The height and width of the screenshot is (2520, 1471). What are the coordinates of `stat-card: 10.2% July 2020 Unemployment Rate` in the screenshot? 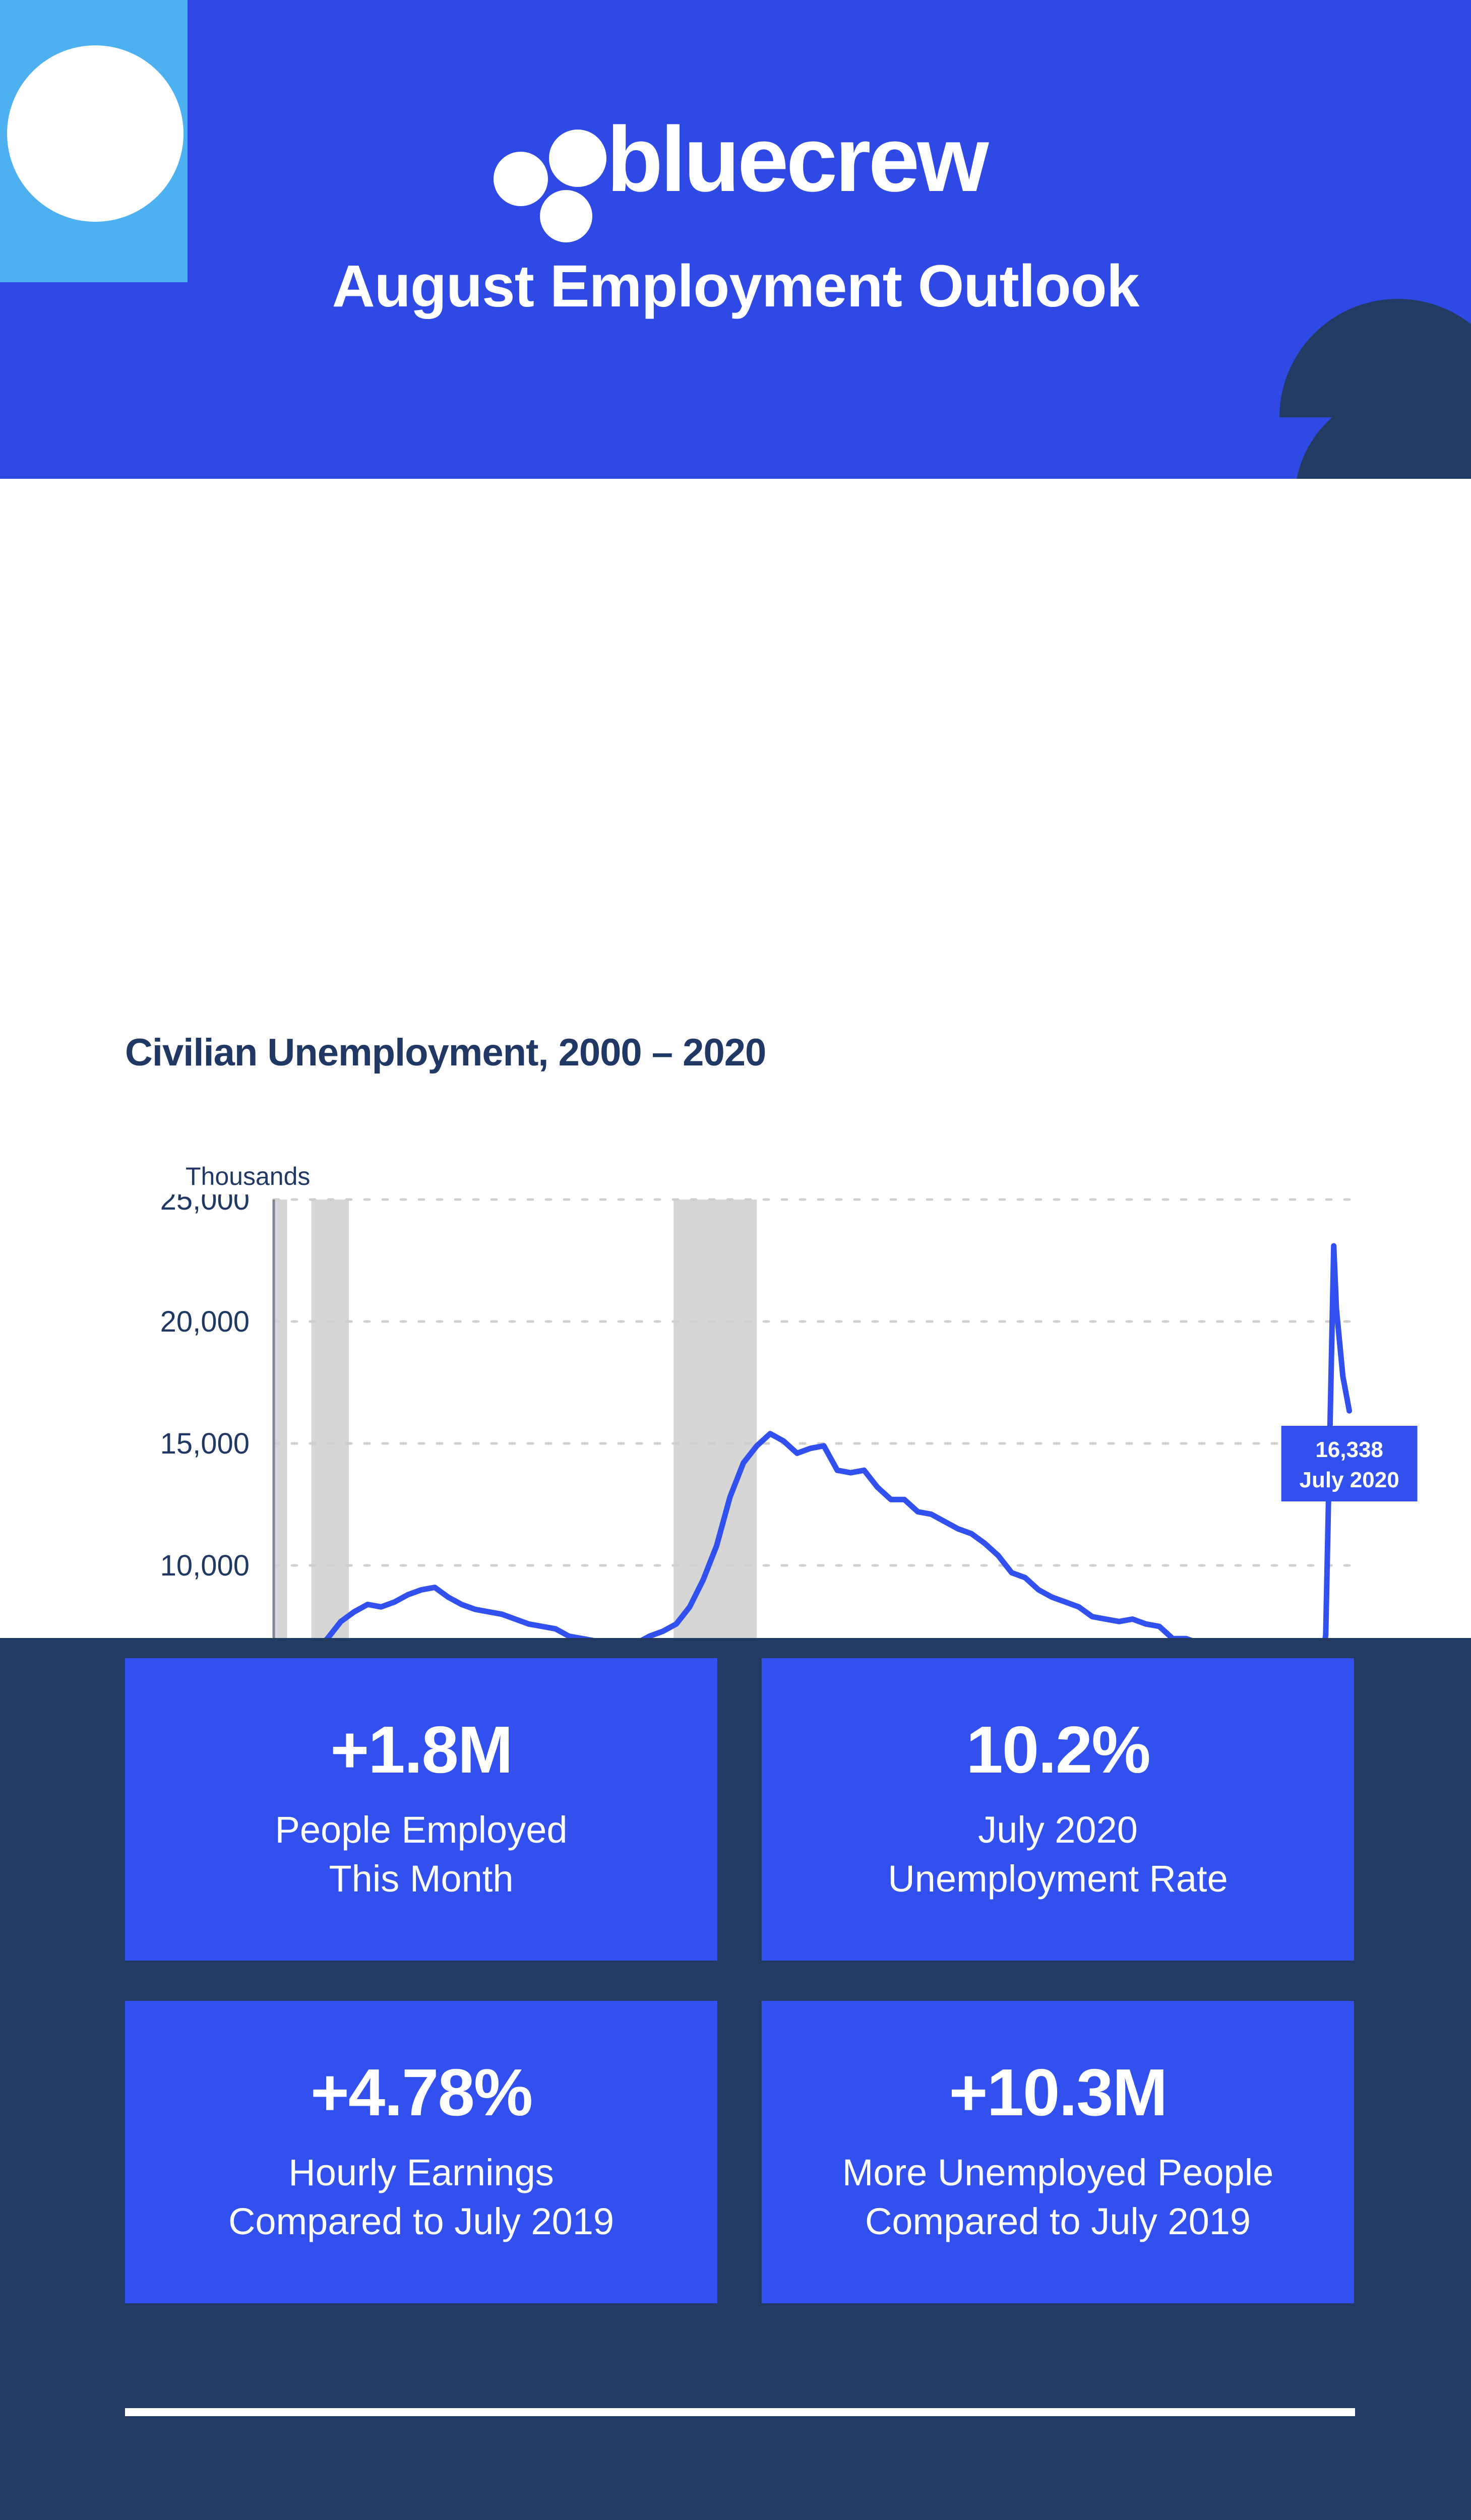 It's located at (1058, 1809).